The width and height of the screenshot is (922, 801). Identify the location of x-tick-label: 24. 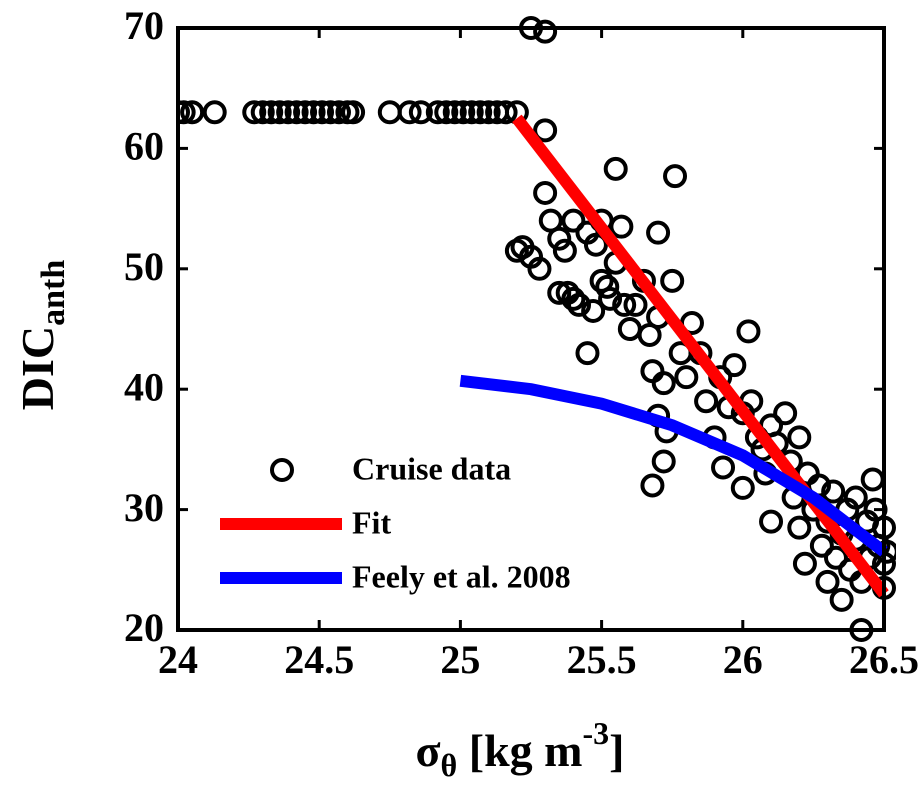
(178, 659).